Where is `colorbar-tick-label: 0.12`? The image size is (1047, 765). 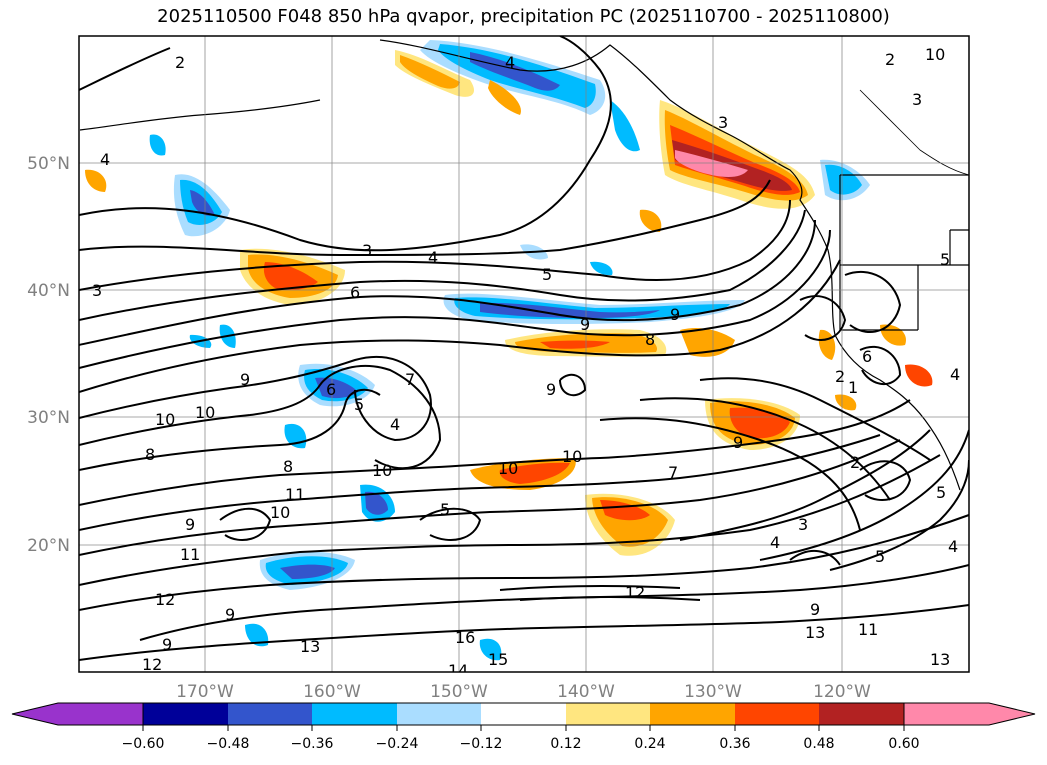 colorbar-tick-label: 0.12 is located at coordinates (565, 744).